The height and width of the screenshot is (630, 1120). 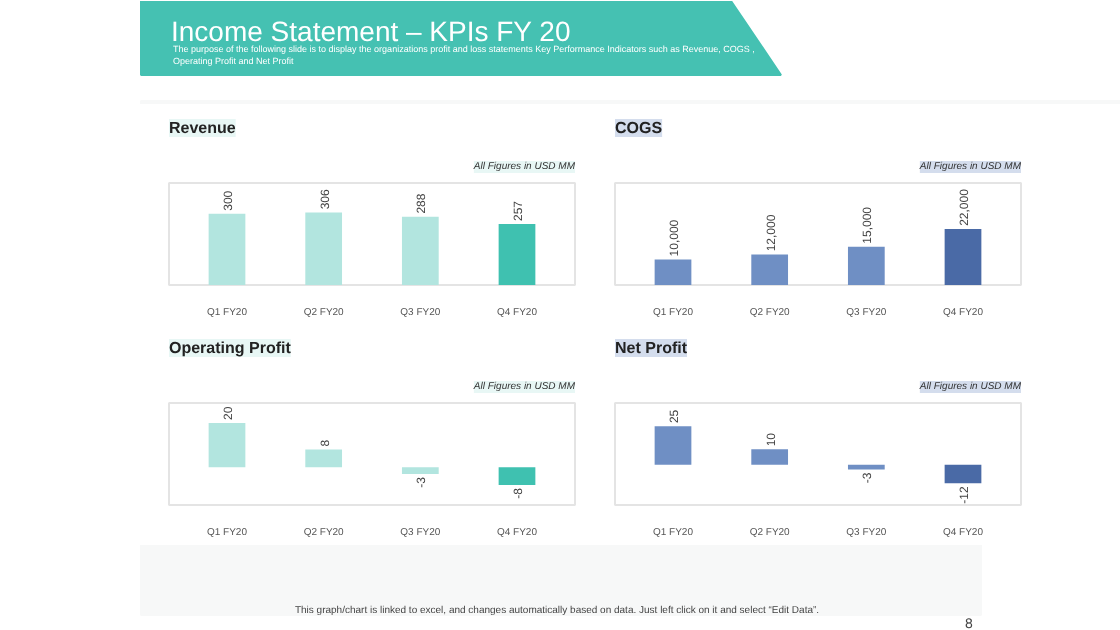 What do you see at coordinates (230, 348) in the screenshot?
I see `chart-title: Operating Profit` at bounding box center [230, 348].